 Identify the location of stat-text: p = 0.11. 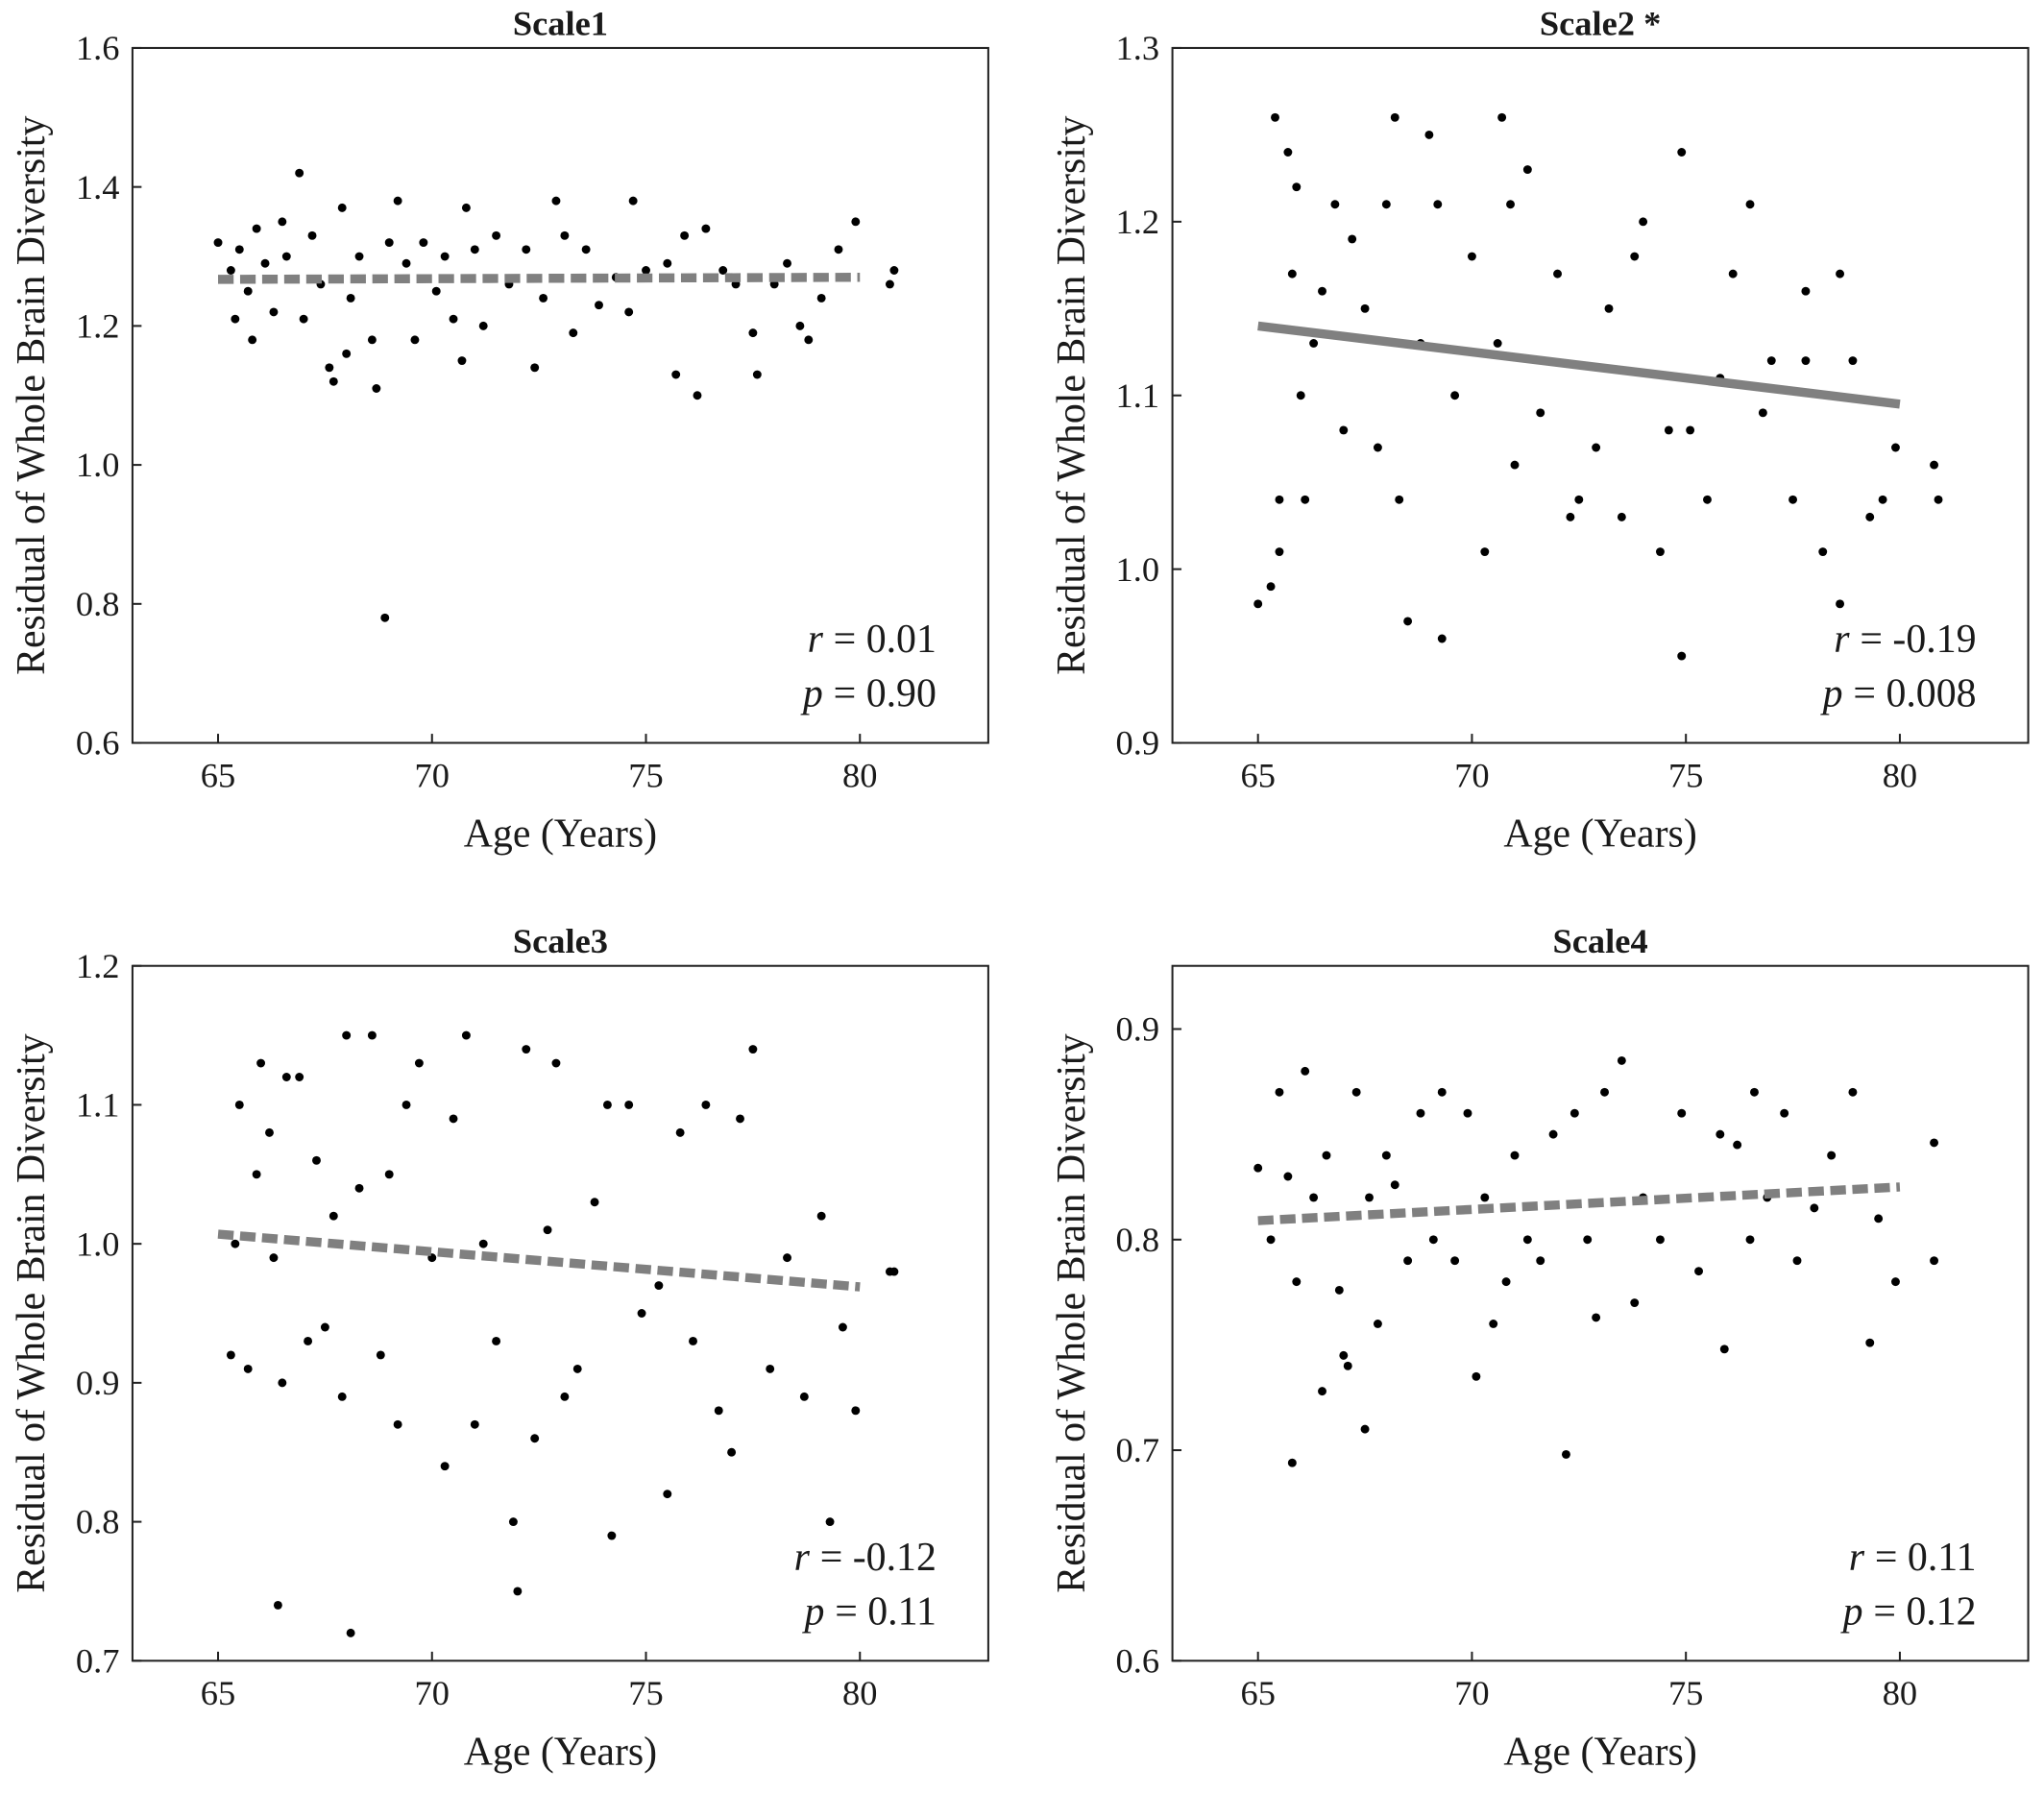
(868, 1612).